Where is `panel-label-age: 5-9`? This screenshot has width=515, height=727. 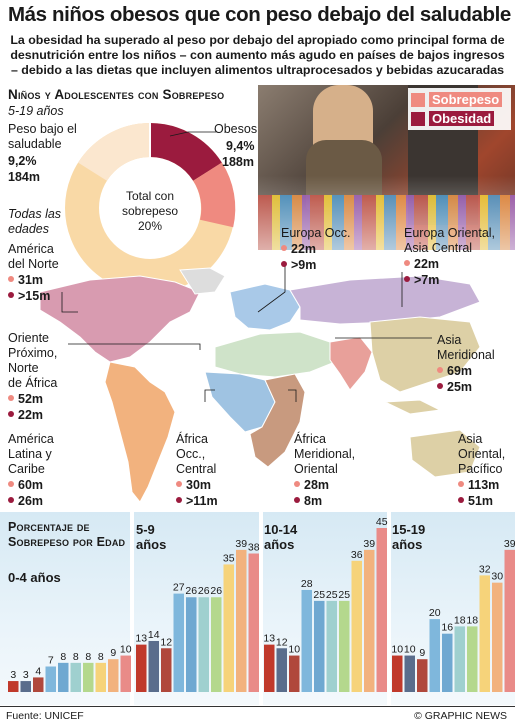
panel-label-age: 5-9 is located at coordinates (145, 529).